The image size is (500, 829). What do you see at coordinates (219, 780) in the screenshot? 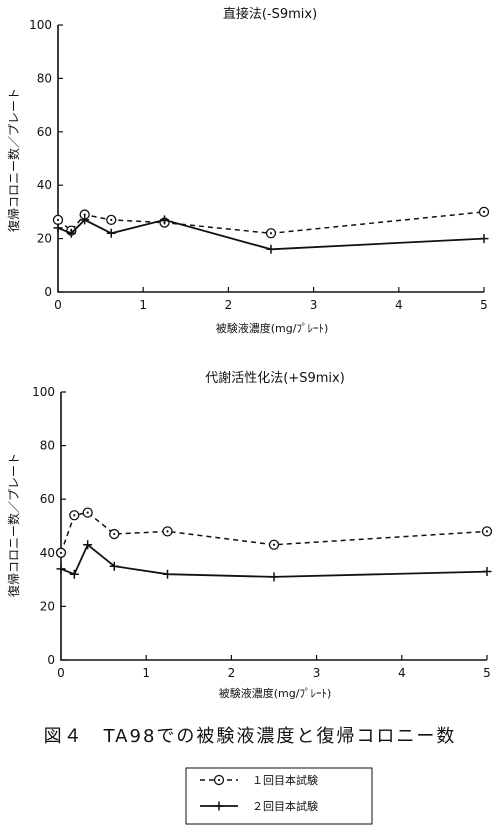
I see `legend-circle-dot` at bounding box center [219, 780].